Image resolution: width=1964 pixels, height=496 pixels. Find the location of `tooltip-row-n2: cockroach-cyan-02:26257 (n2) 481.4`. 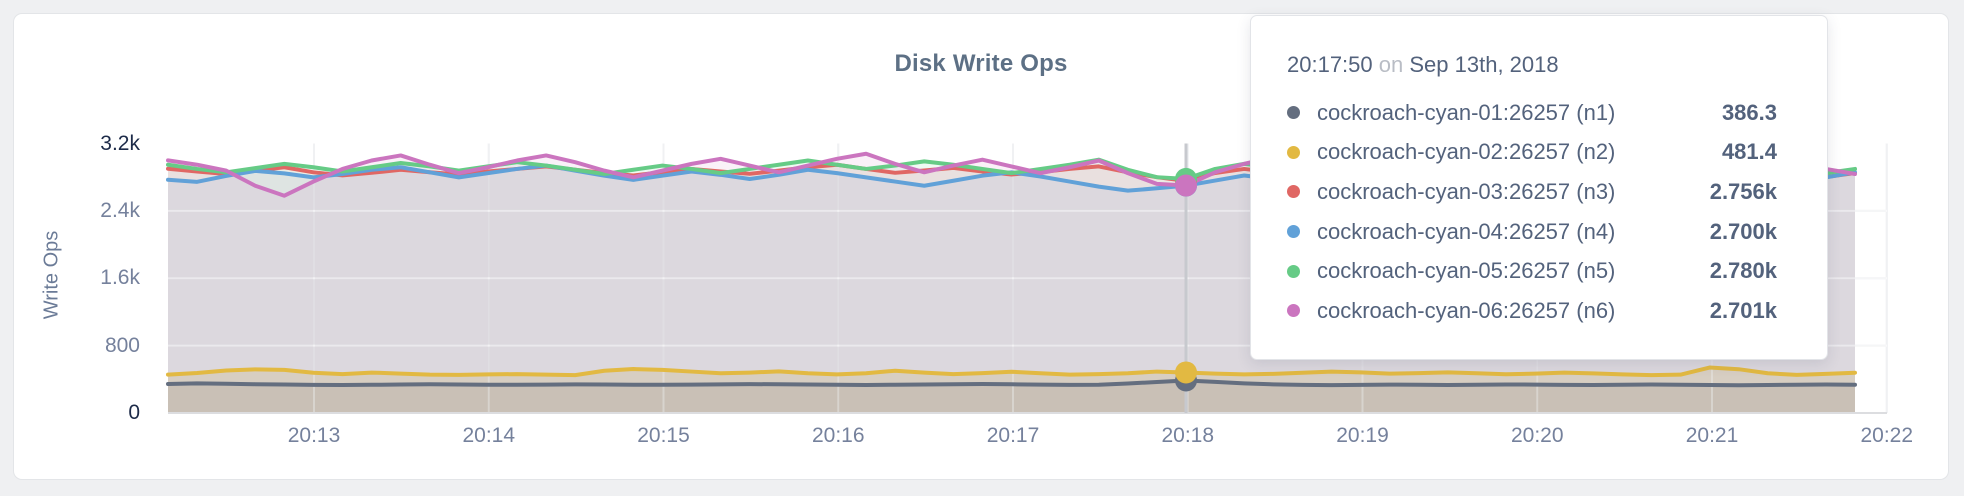

tooltip-row-n2: cockroach-cyan-02:26257 (n2) 481.4 is located at coordinates (1532, 153).